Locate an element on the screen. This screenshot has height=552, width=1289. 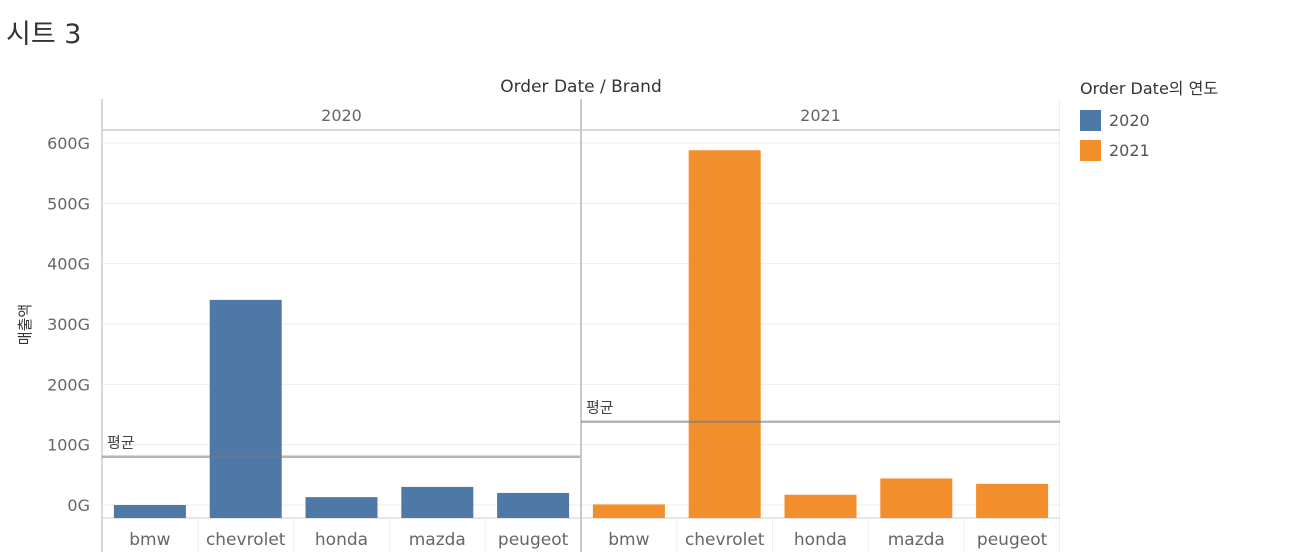
y-tick-label: 400G is located at coordinates (68, 264).